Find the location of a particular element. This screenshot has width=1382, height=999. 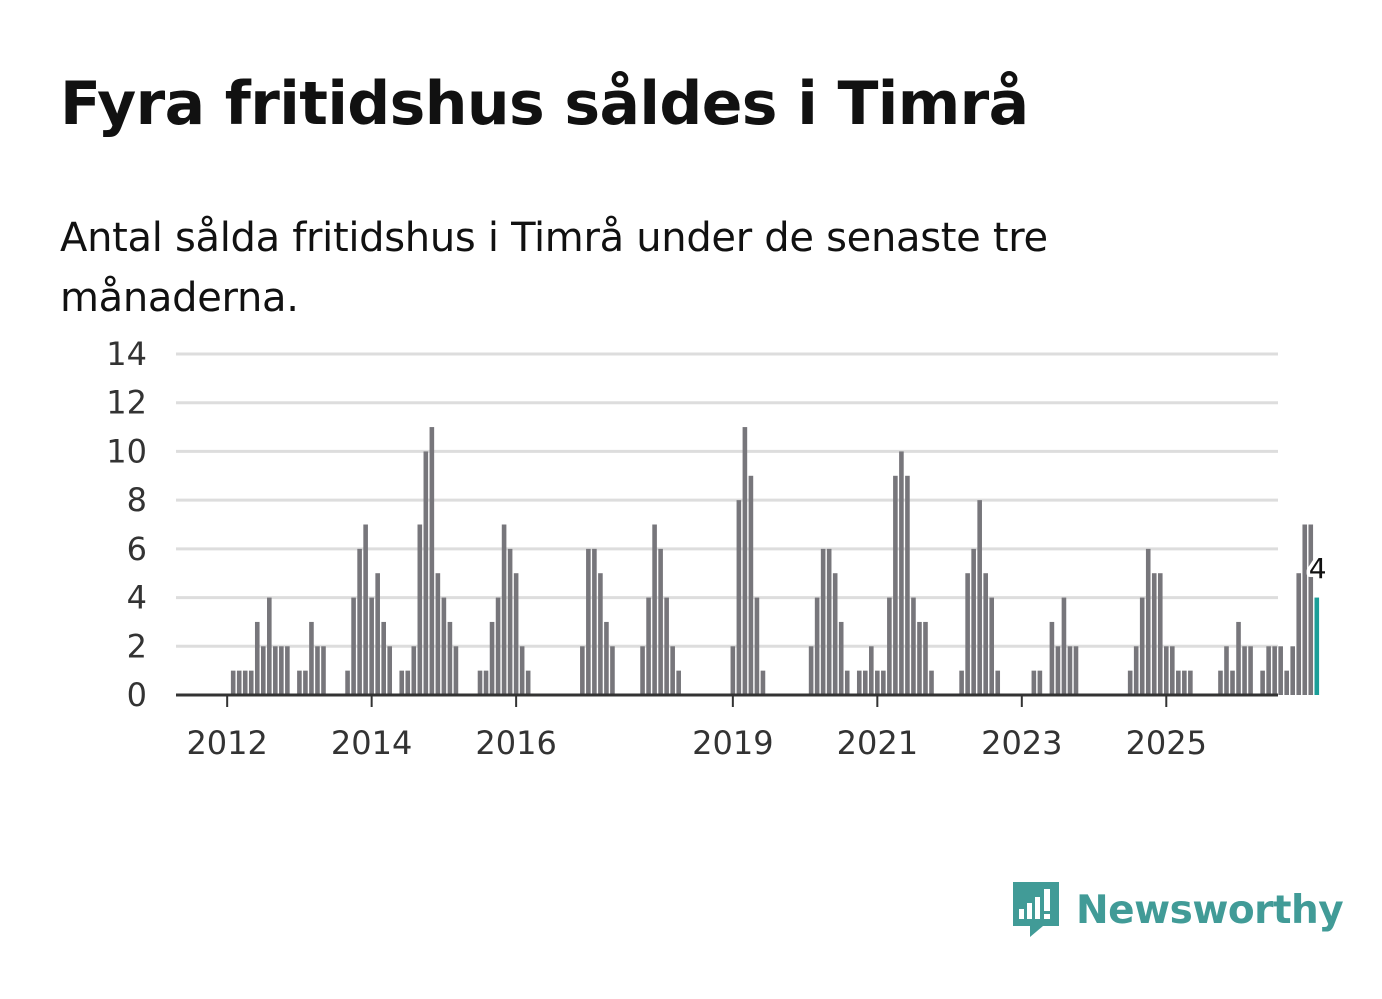

y-tick-label-12: 12 is located at coordinates (126, 403).